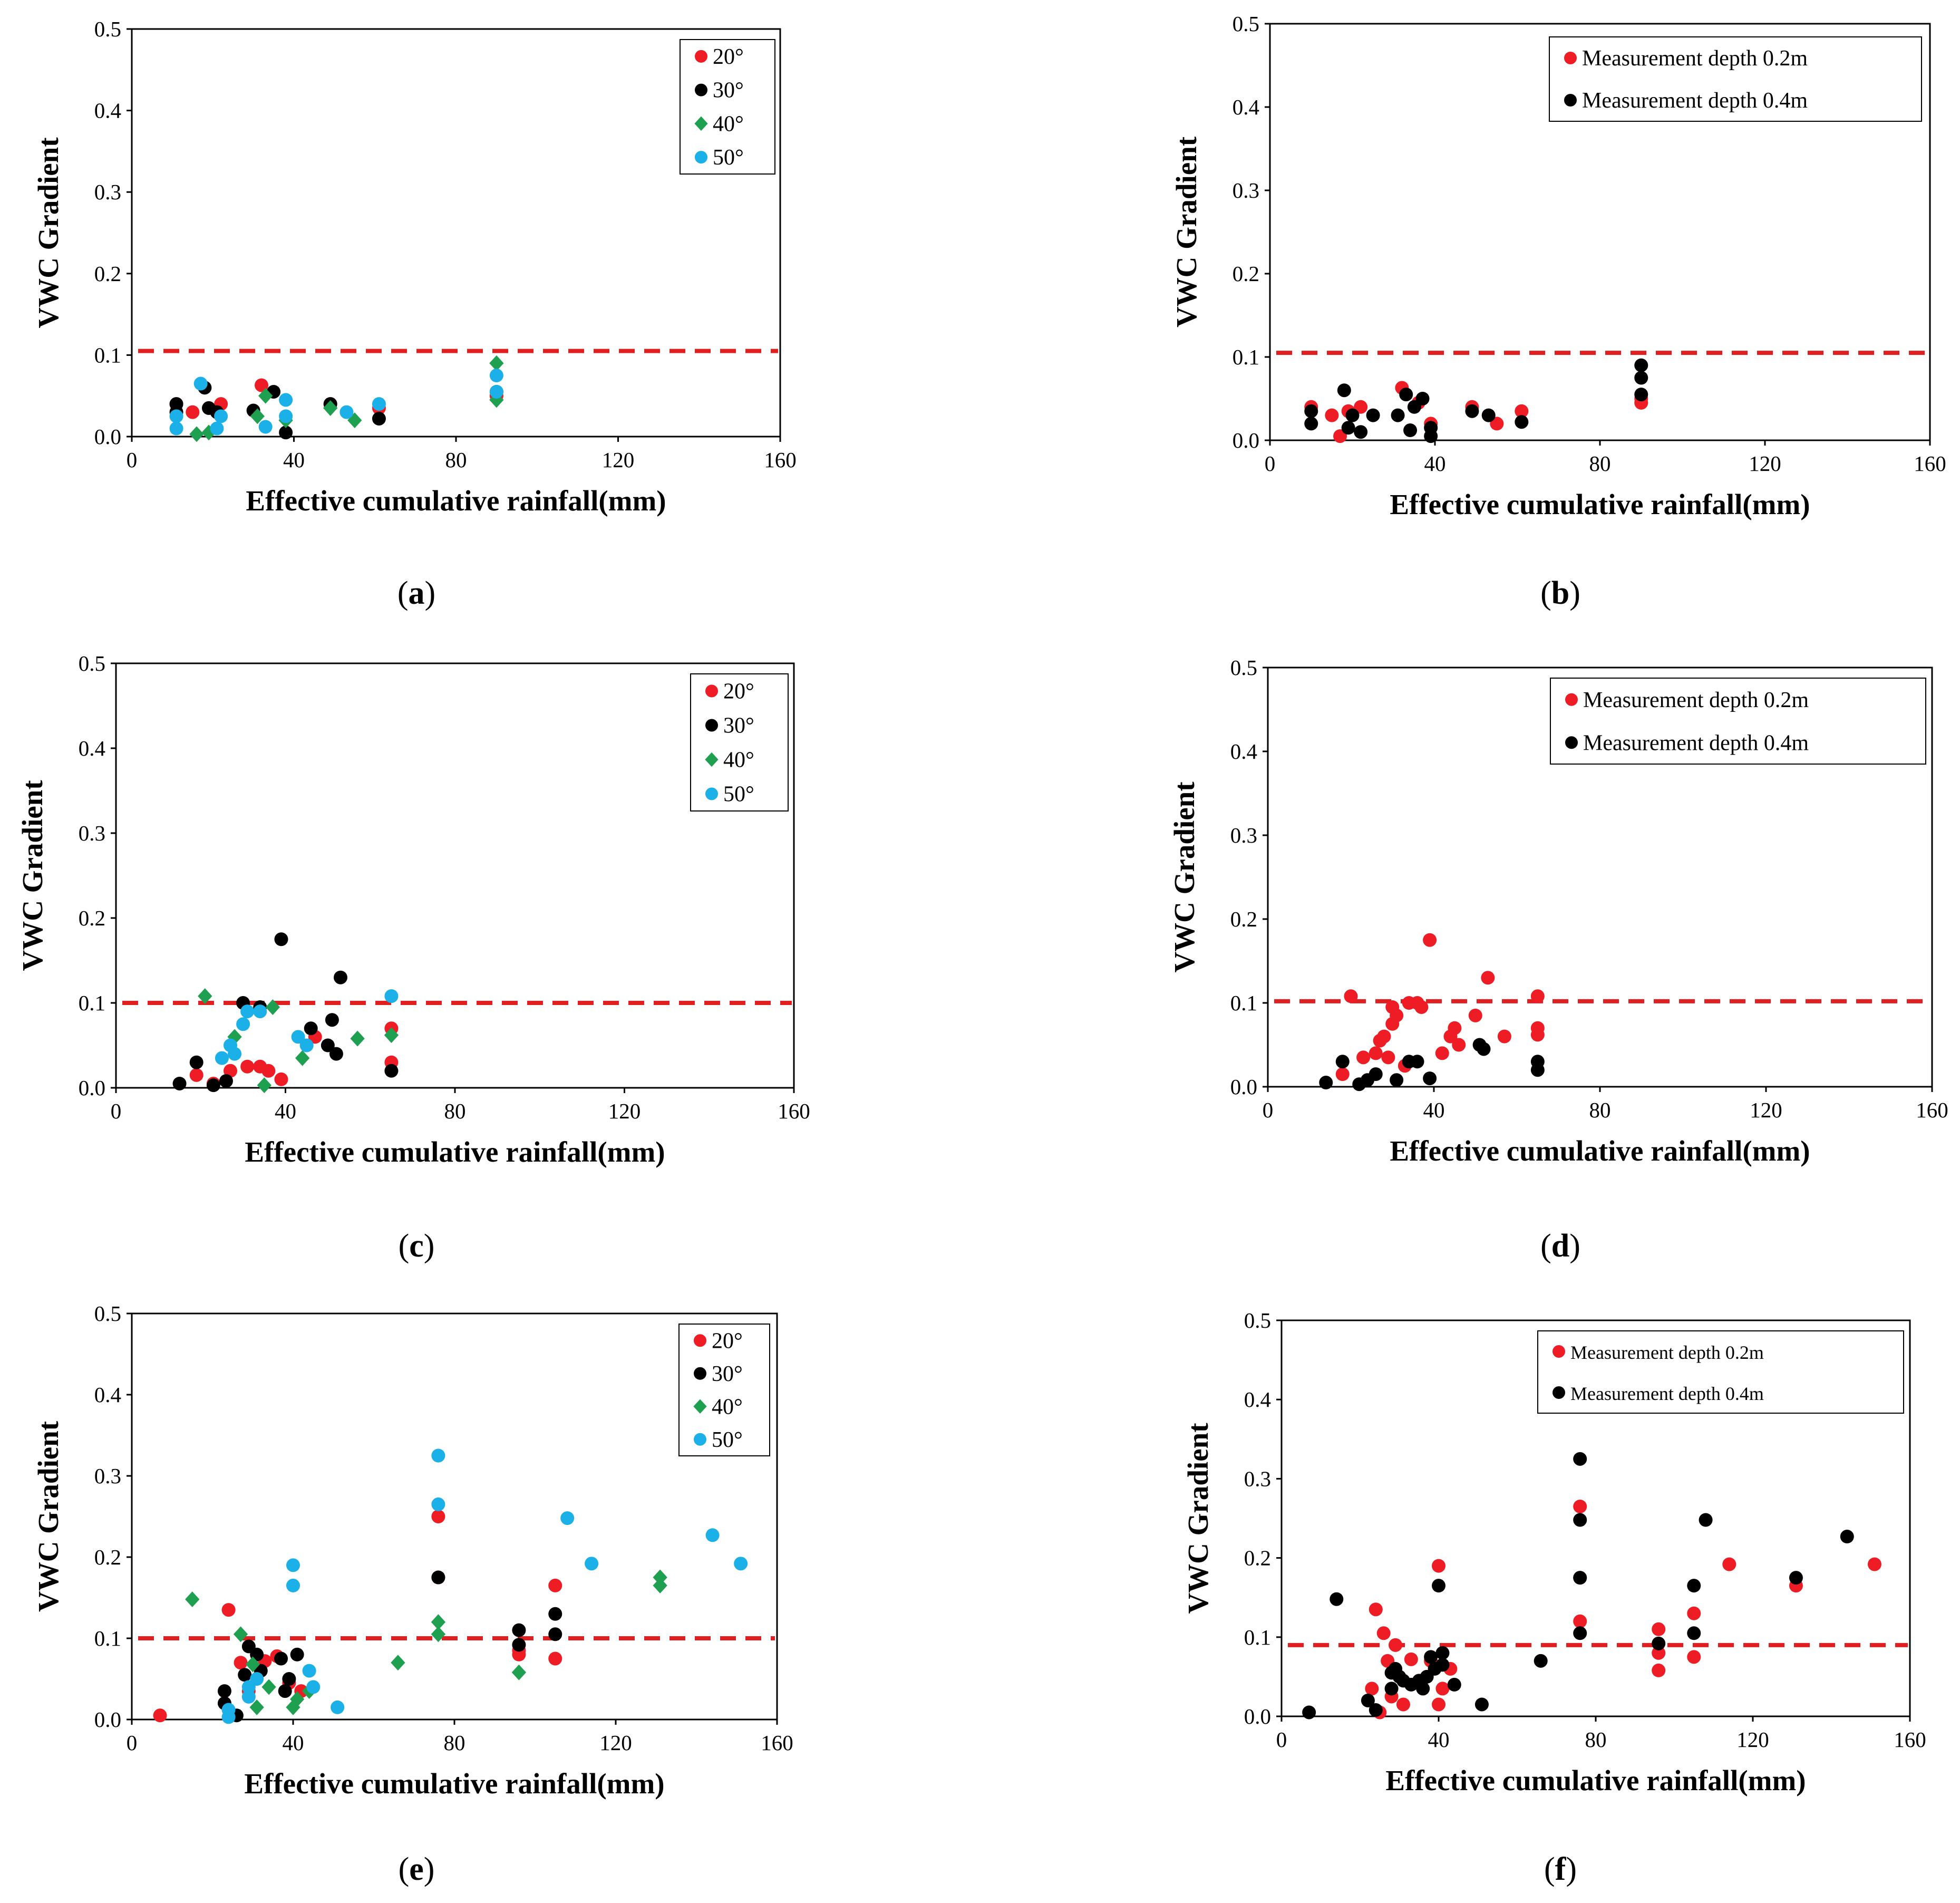  I want to click on legend-label: Measurement depth 0.2m, so click(1667, 1353).